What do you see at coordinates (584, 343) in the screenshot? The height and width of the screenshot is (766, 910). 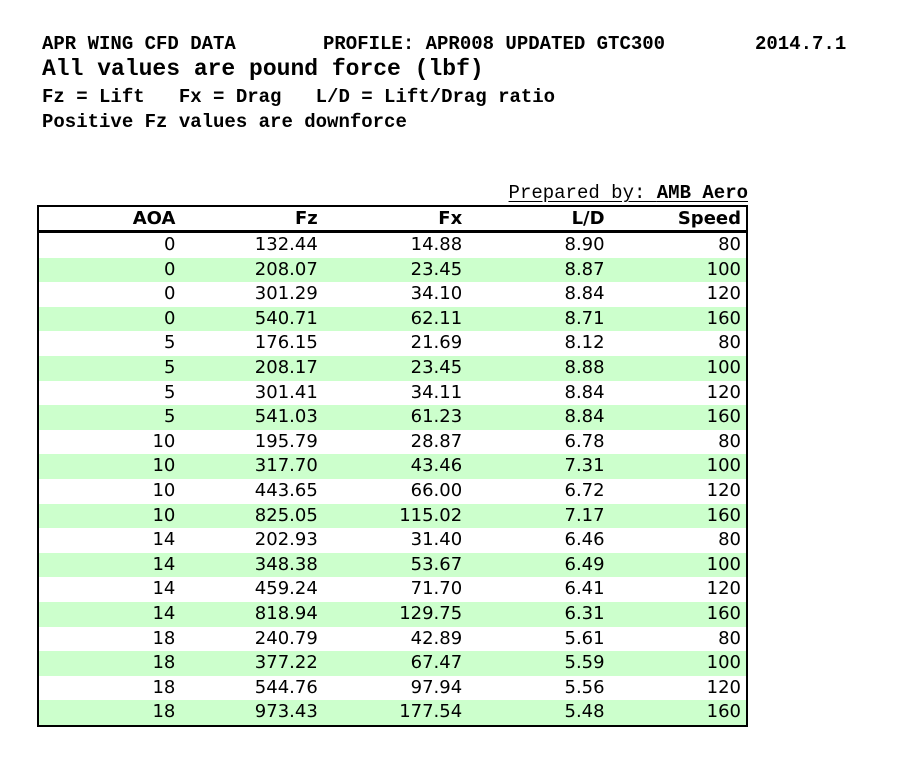 I see `table-cell: 8.12` at bounding box center [584, 343].